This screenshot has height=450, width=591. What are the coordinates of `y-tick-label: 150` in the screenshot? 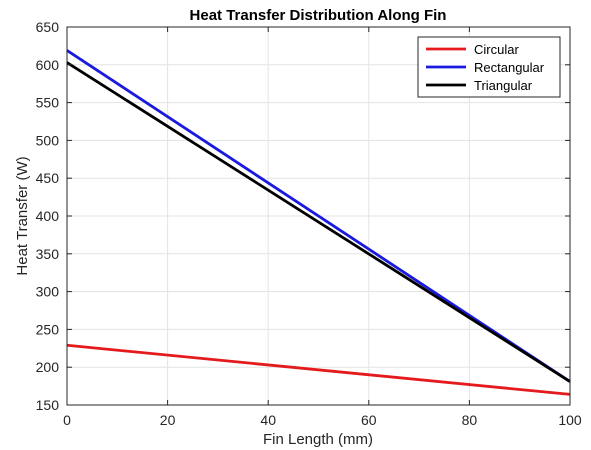 It's located at (48, 405).